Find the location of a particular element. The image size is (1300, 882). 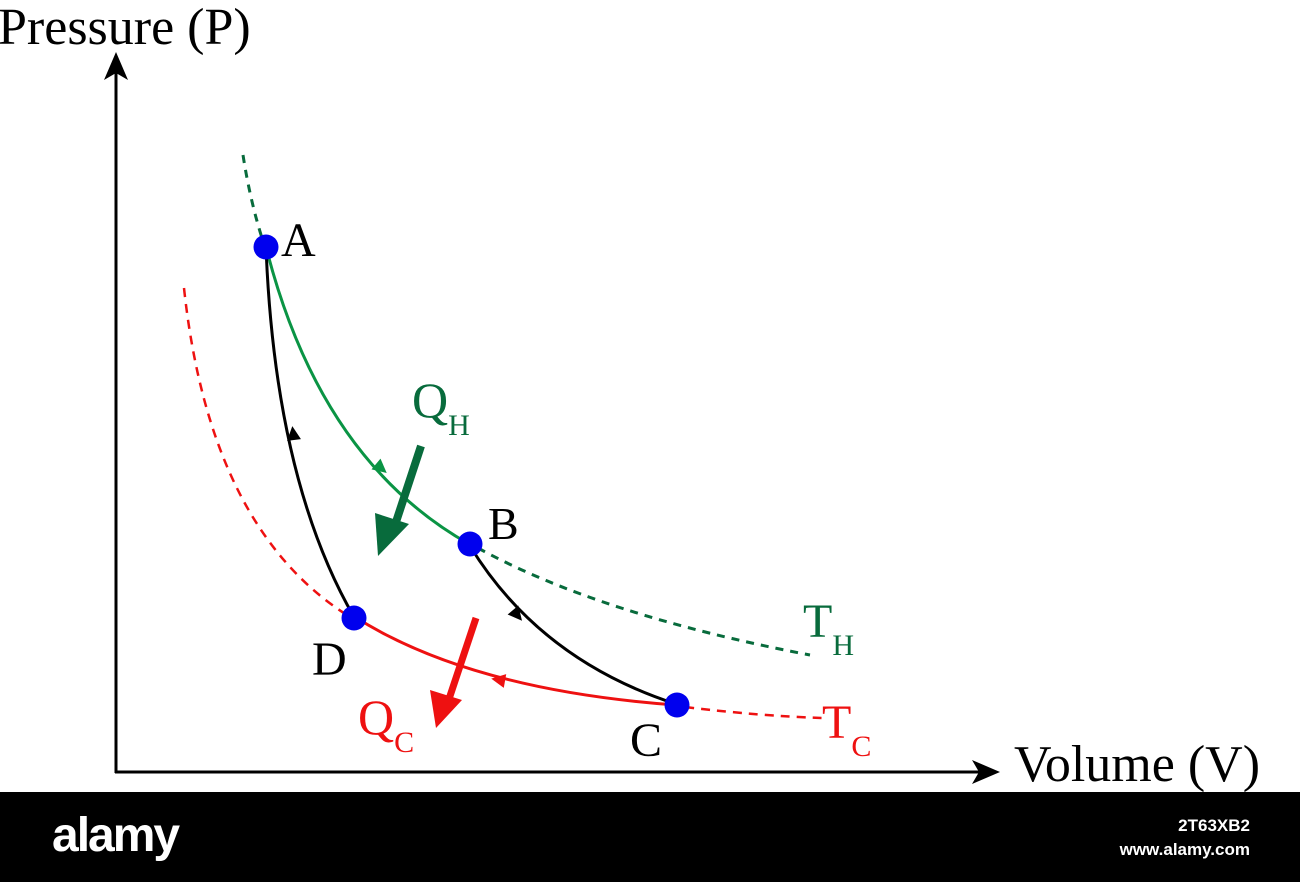

image-id: 2T63XB2 is located at coordinates (1214, 825).